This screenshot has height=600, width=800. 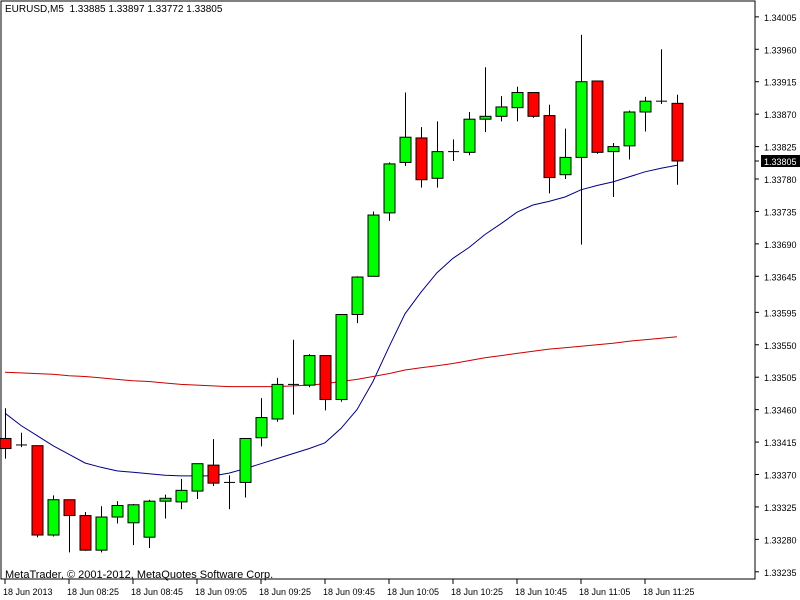 I want to click on time-axis-label: 18 Jun 10:45, so click(x=541, y=592).